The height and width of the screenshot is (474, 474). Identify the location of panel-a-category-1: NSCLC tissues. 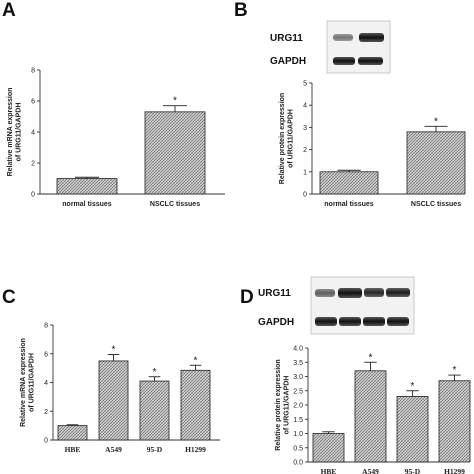
(175, 204).